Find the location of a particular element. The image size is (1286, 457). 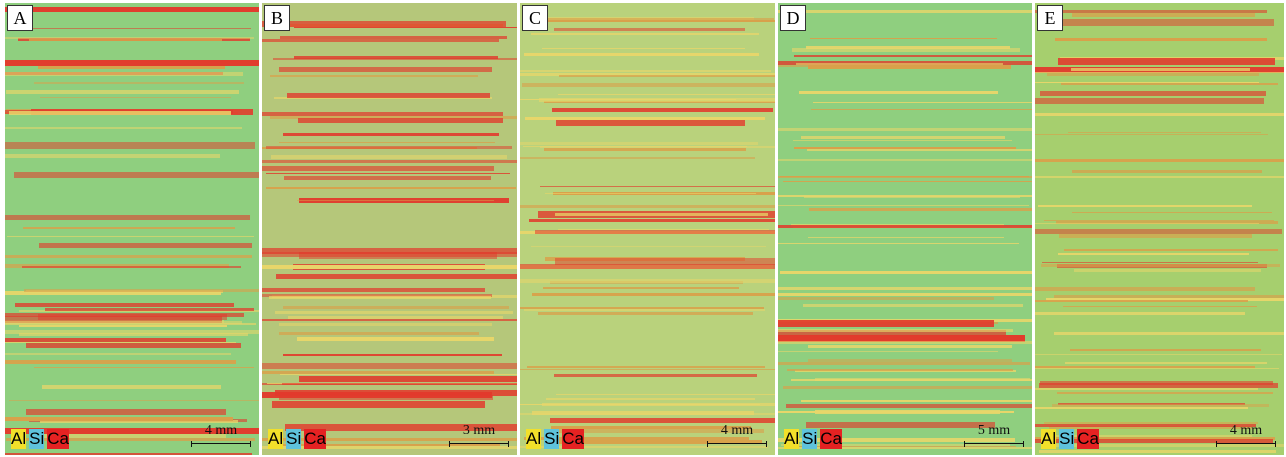

scale-text: 5 mm is located at coordinates (994, 430).